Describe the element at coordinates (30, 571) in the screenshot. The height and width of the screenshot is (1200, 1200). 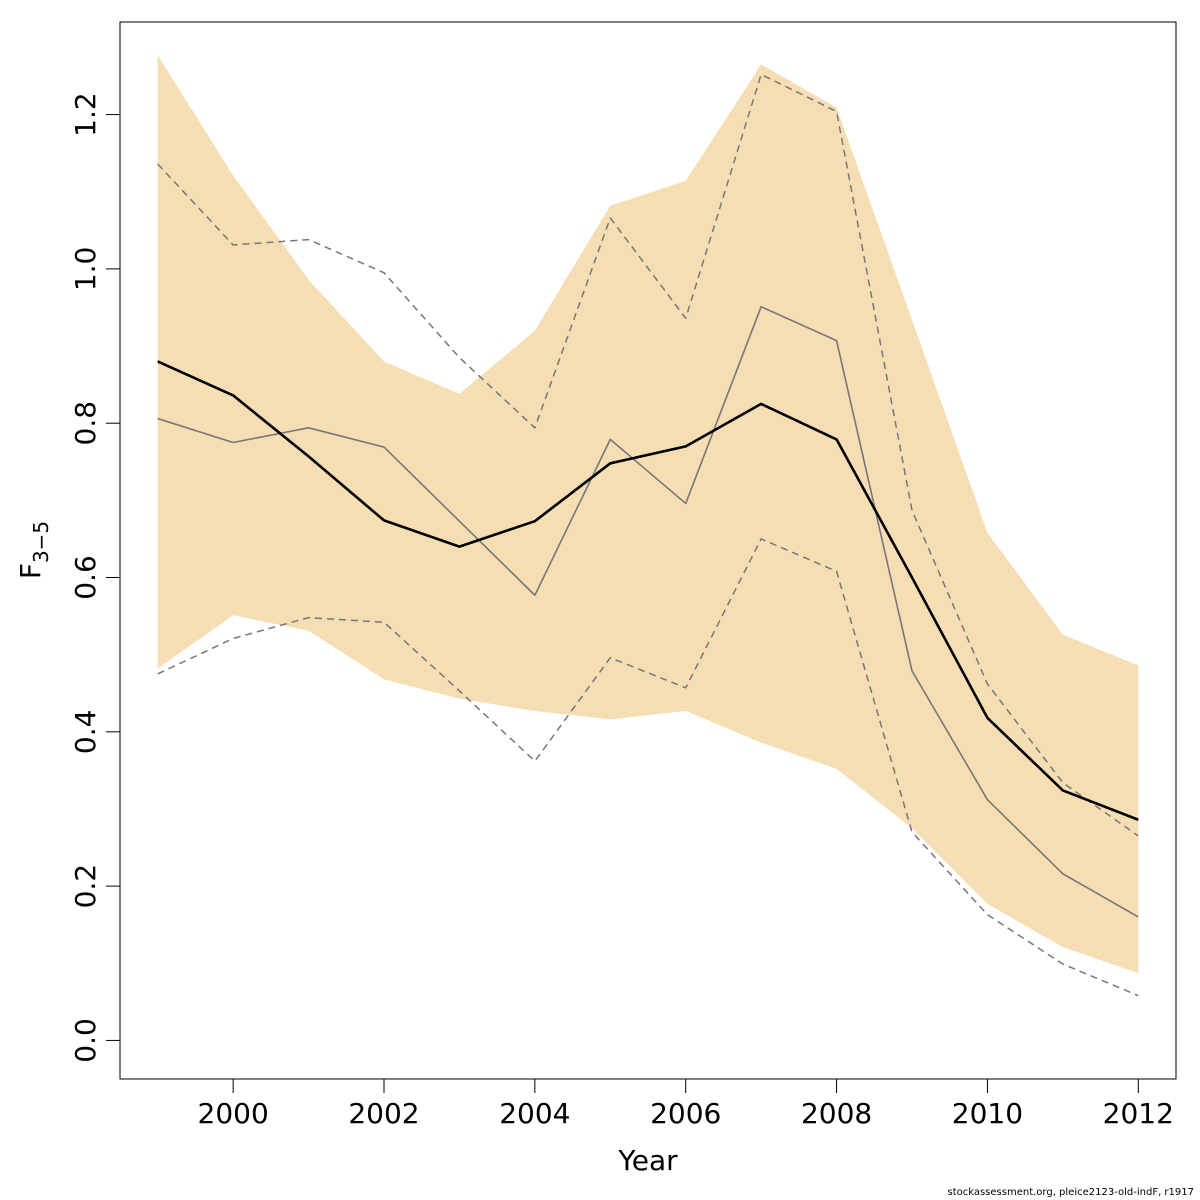
I see `y-axis-label-symbol: F` at that location.